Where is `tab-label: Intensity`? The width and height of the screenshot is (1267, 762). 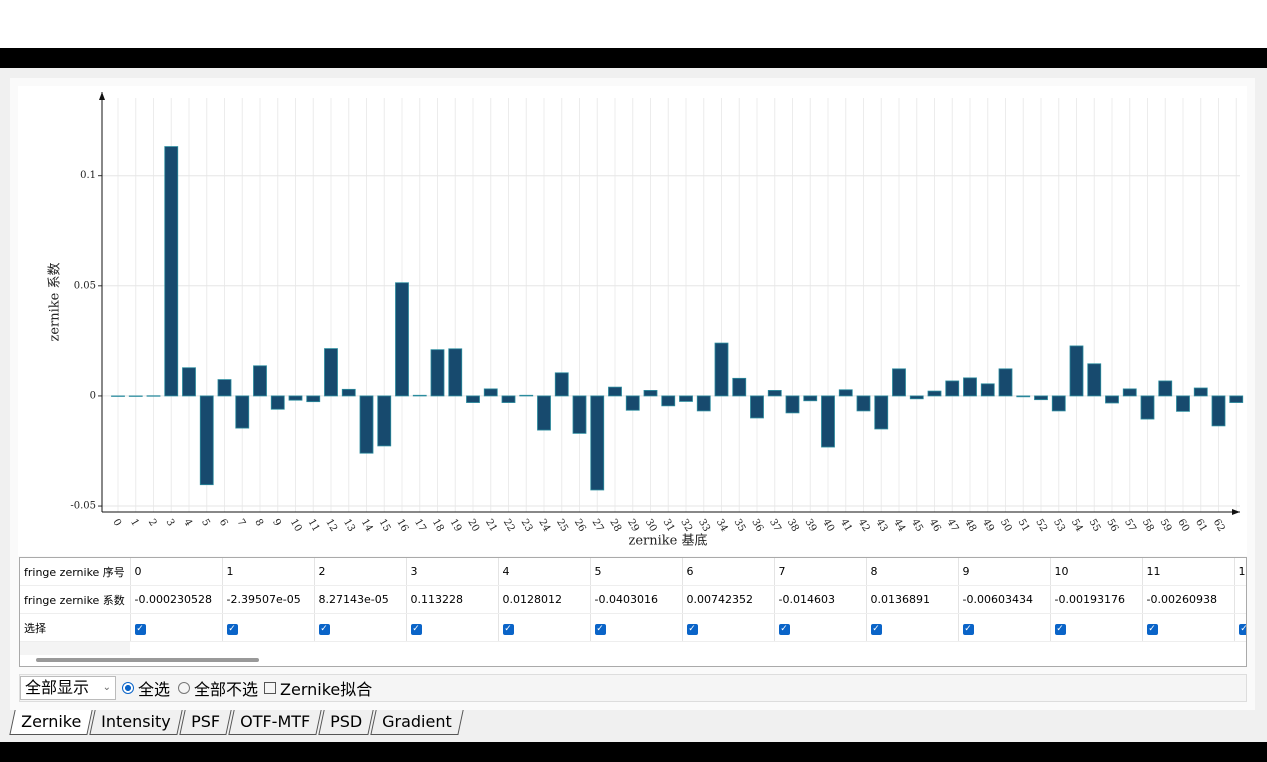
tab-label: Intensity is located at coordinates (136, 721).